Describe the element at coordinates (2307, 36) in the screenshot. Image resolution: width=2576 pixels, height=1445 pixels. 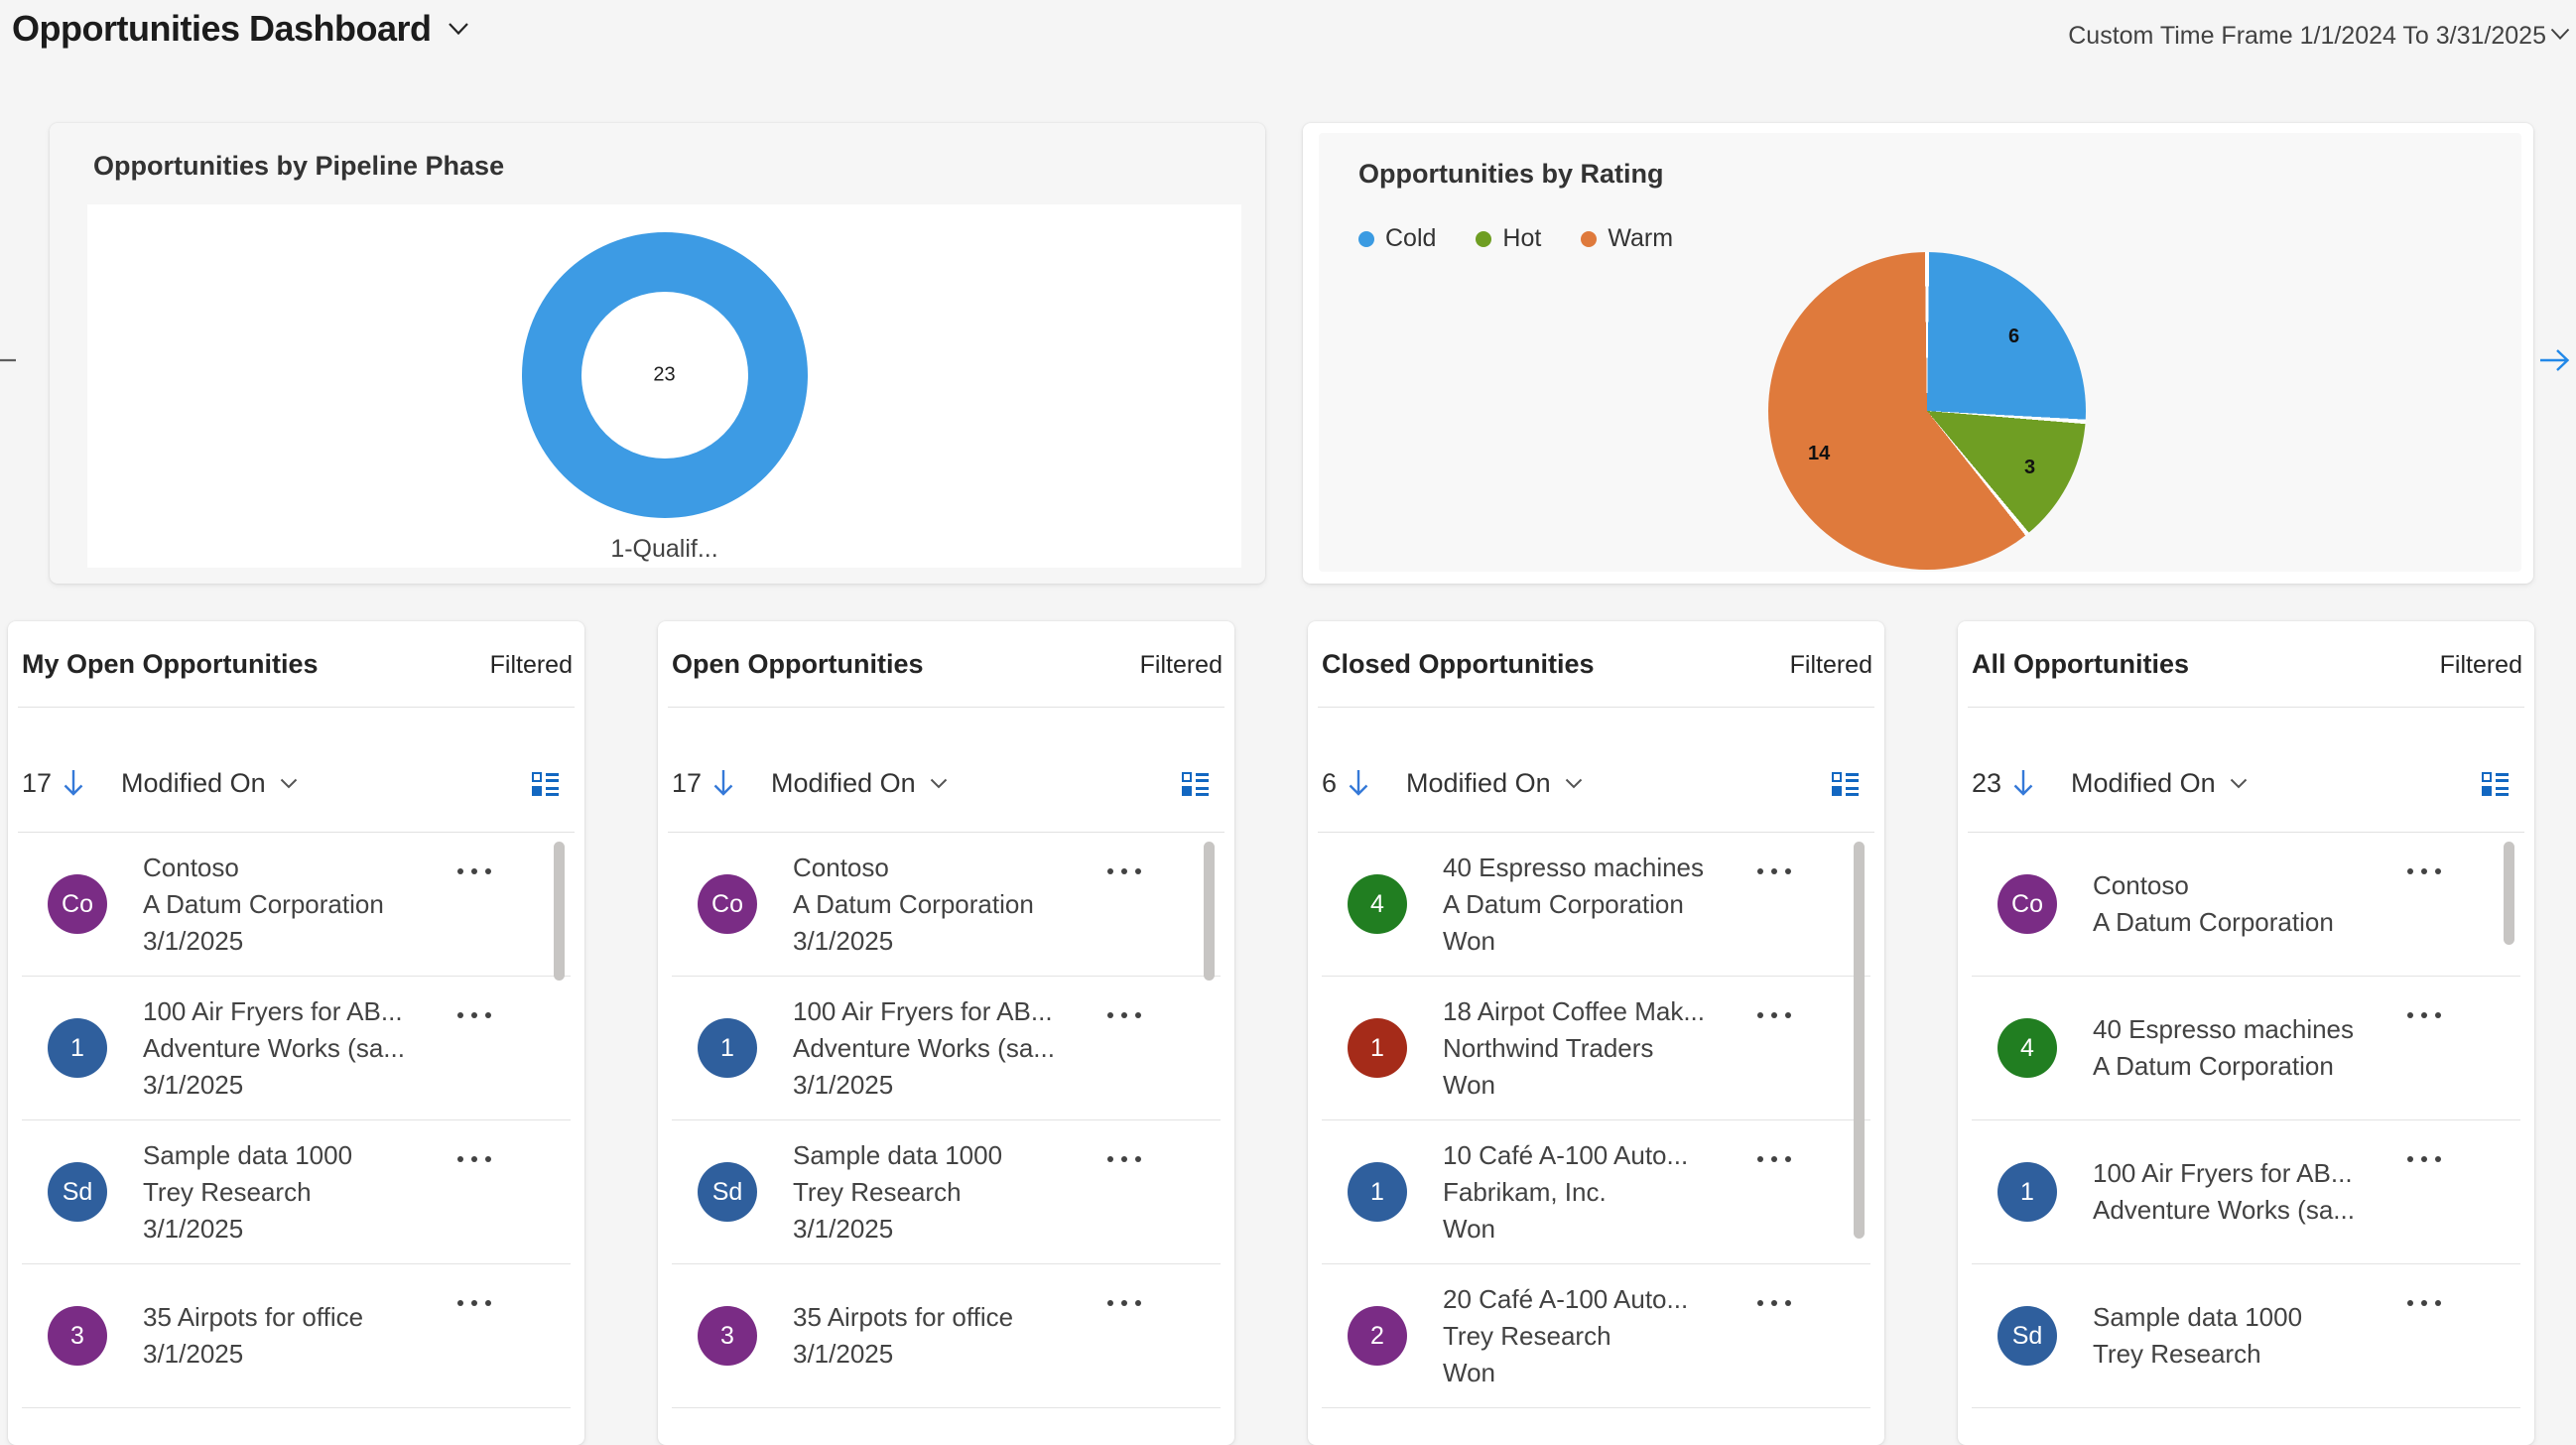
I see `time-frame-label: Custom Time Frame 1/1/2024 To 3/31/2025` at that location.